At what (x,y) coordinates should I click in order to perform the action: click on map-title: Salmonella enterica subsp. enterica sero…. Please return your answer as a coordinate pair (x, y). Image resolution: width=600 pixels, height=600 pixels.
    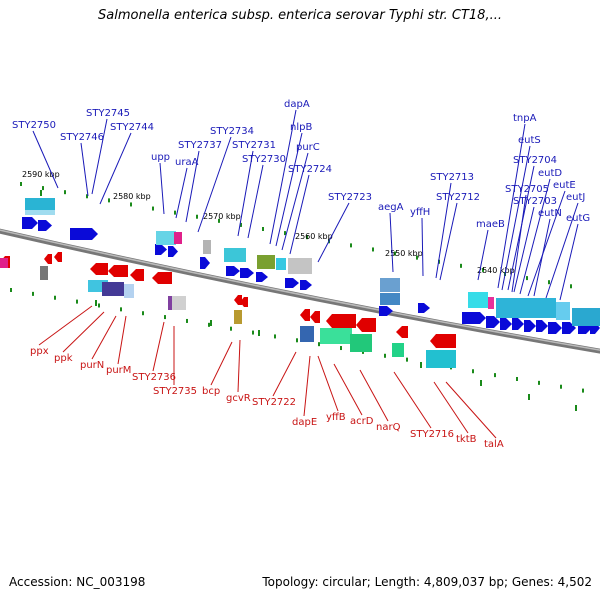
    Looking at the image, I should click on (300, 15).